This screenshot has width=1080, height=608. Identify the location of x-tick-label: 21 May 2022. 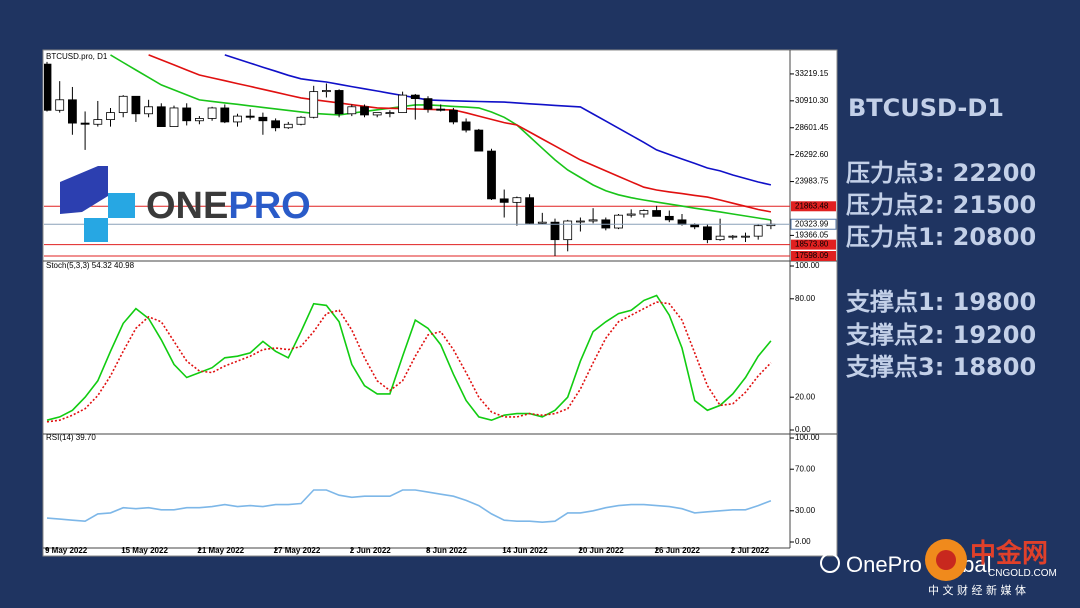
(220, 550).